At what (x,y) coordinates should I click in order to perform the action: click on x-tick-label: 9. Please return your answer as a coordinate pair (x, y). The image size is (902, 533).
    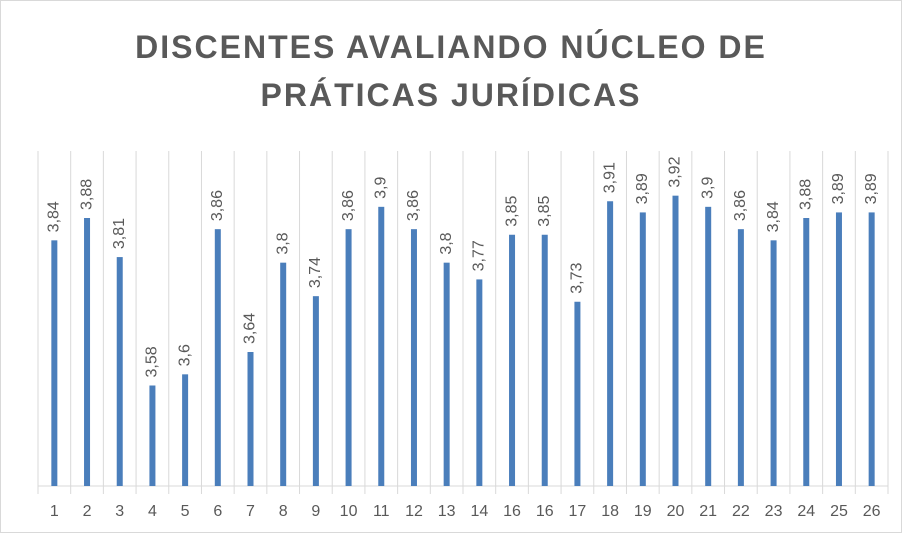
    Looking at the image, I should click on (315, 511).